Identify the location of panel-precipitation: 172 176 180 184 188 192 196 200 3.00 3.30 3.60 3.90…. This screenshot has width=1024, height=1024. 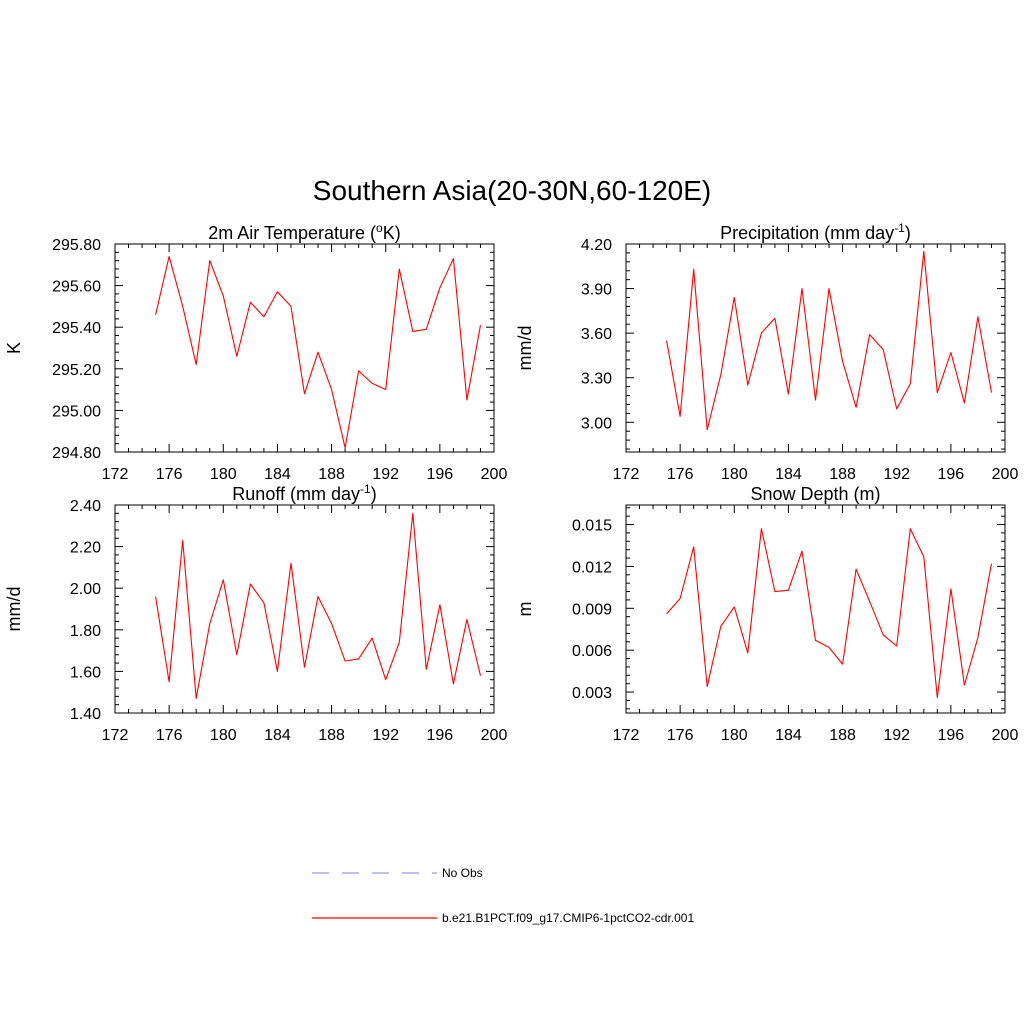
(766, 352).